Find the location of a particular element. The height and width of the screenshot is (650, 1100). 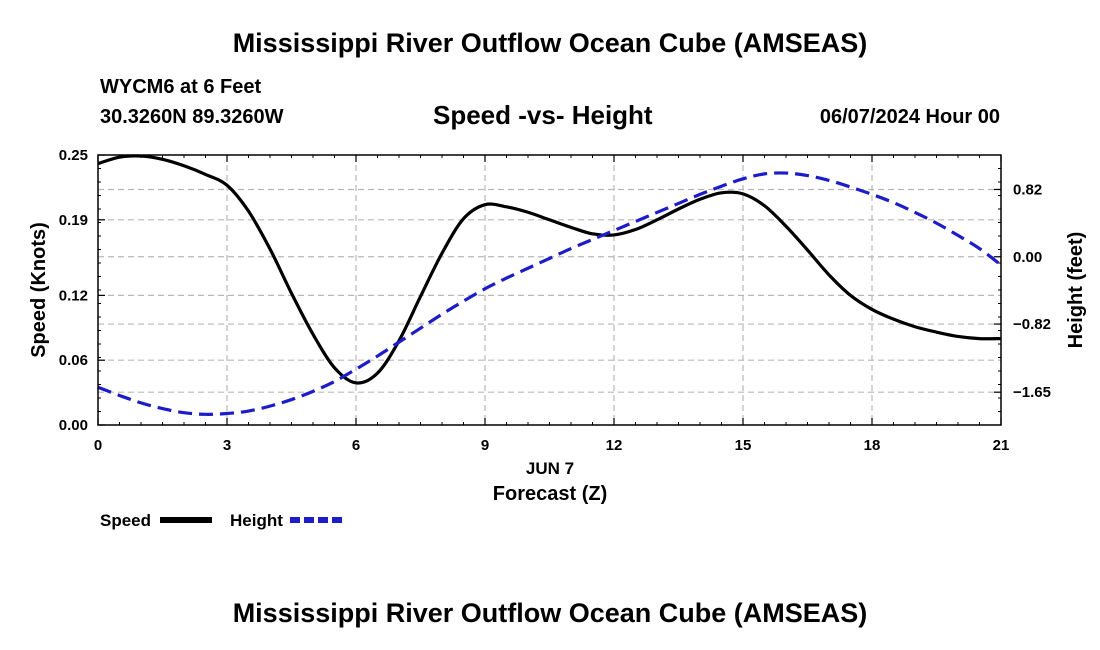

datetime-label: 06/07/2024 Hour 00 is located at coordinates (909, 117).